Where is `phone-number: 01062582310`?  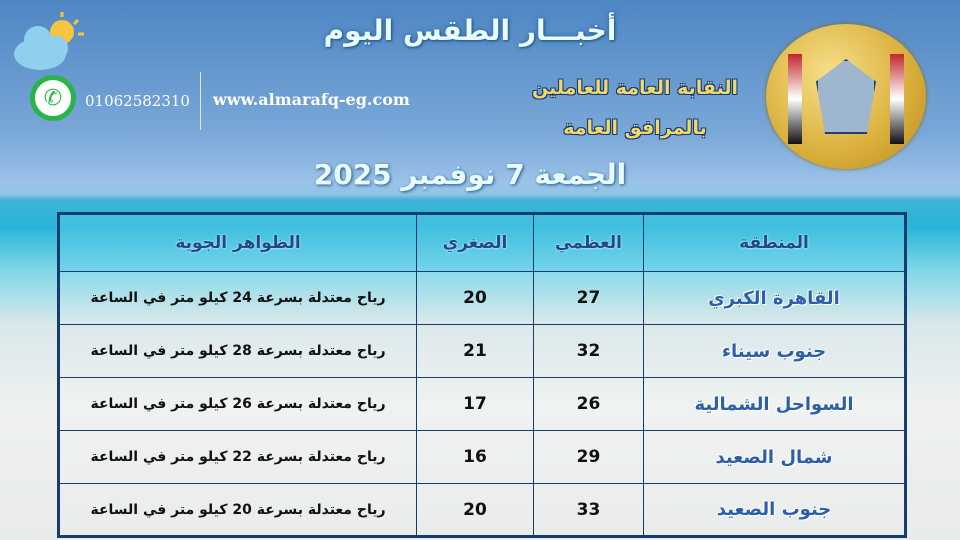
phone-number: 01062582310 is located at coordinates (137, 101).